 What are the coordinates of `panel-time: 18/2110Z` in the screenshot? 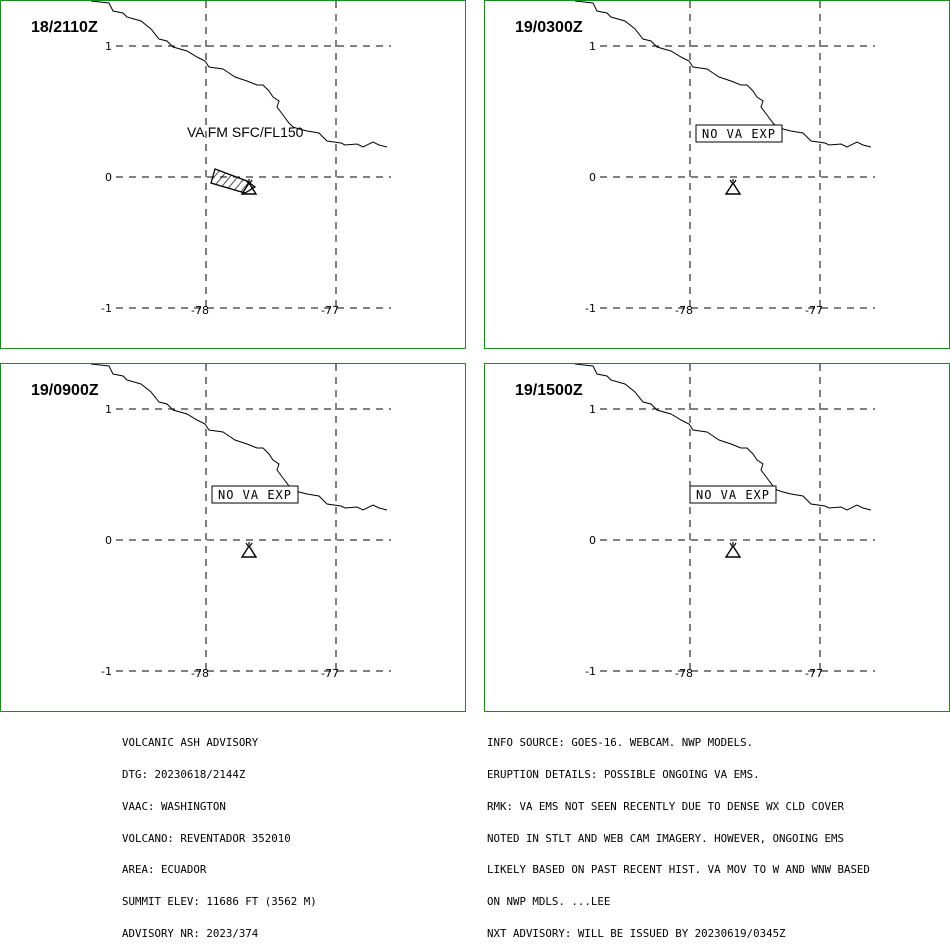 It's located at (64, 27).